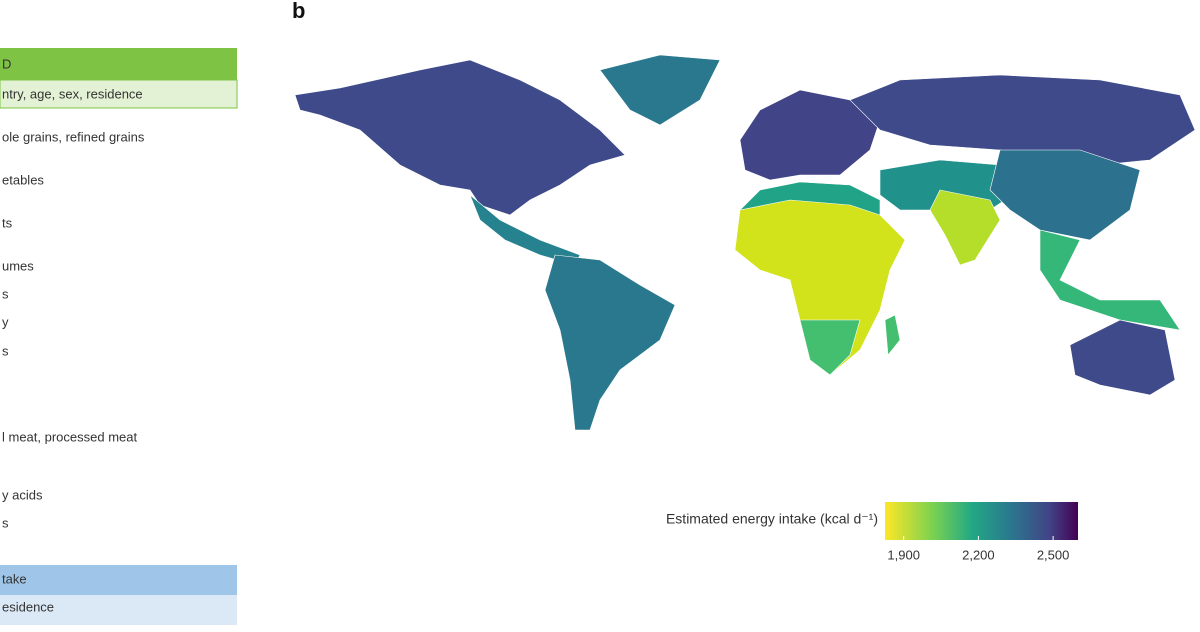  What do you see at coordinates (1053, 554) in the screenshot?
I see `tick-label: 2,500` at bounding box center [1053, 554].